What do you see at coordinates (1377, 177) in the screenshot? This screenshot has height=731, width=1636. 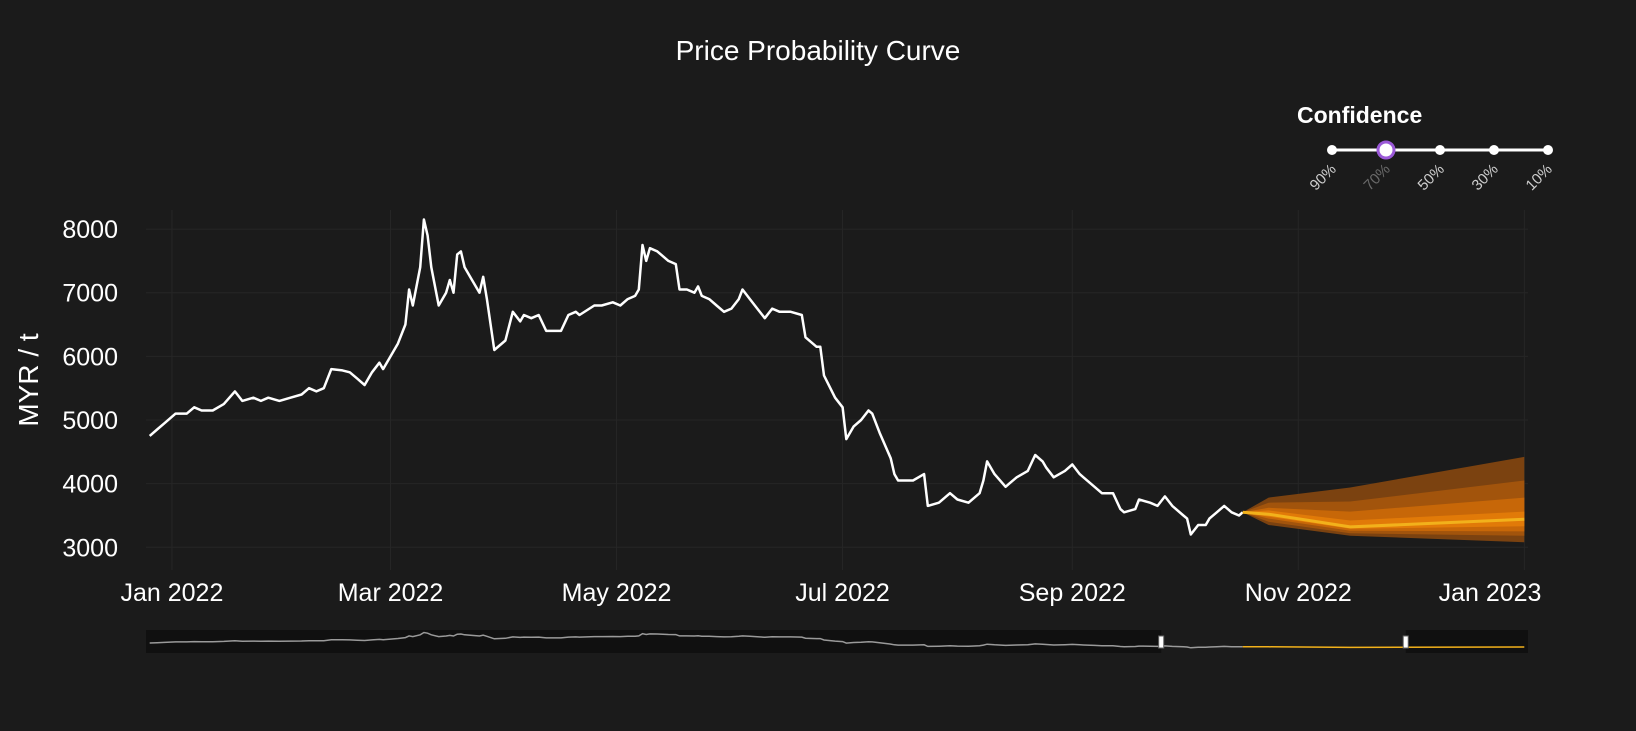 I see `confidence-option-label: 70%` at bounding box center [1377, 177].